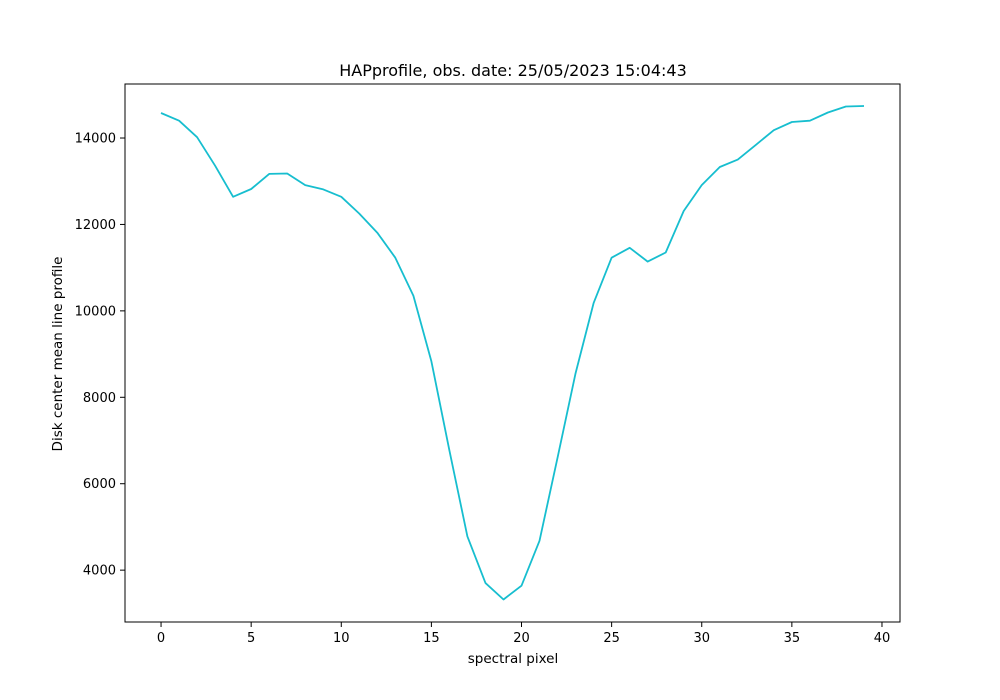 The image size is (1000, 700). Describe the element at coordinates (882, 638) in the screenshot. I see `x-tick-label: 40` at that location.